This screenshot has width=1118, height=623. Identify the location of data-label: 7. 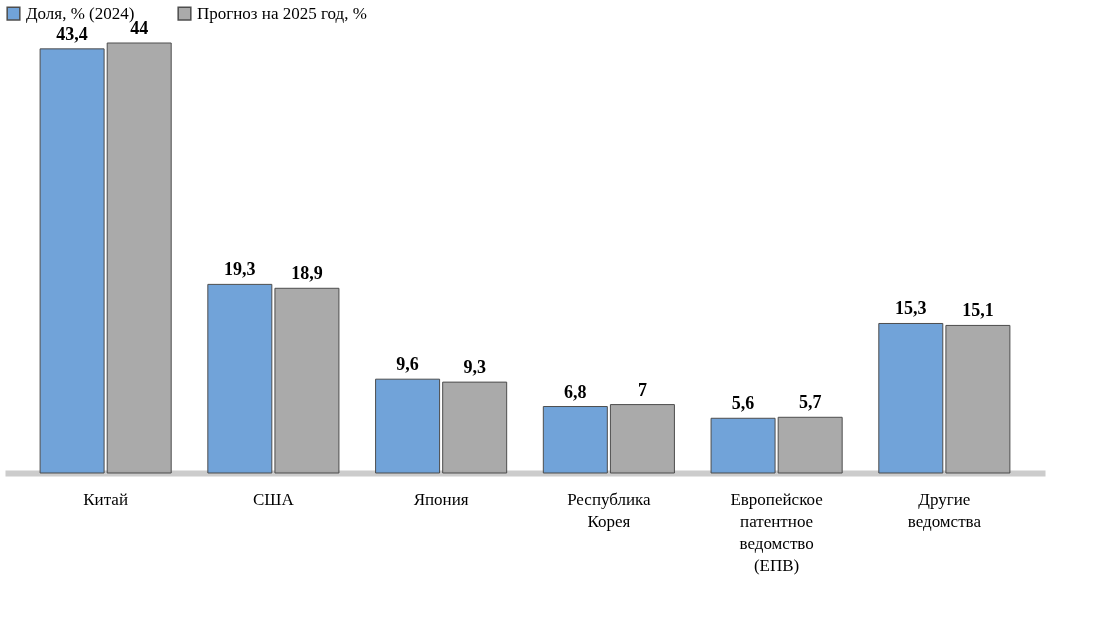
(642, 389).